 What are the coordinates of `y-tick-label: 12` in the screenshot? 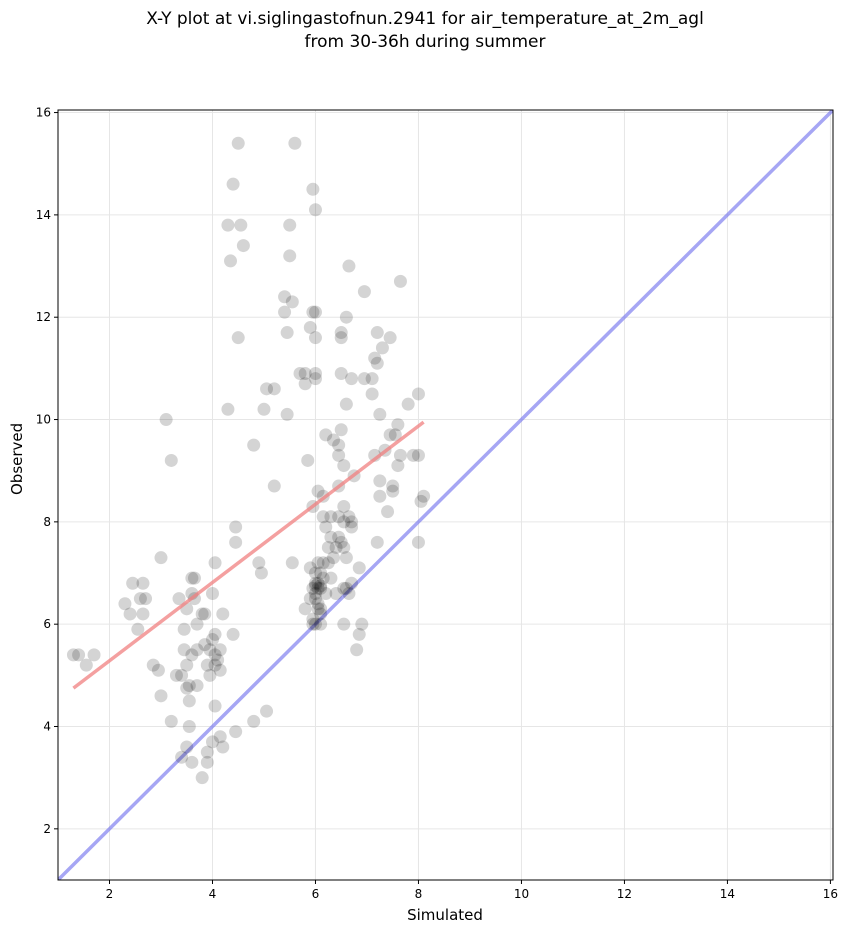 It's located at (43, 317).